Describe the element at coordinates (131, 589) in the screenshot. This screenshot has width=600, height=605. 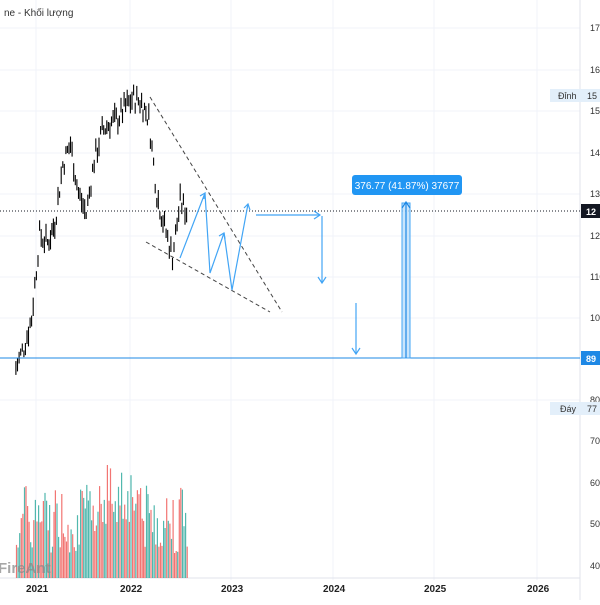
I see `time-tick-2022: 2022` at that location.